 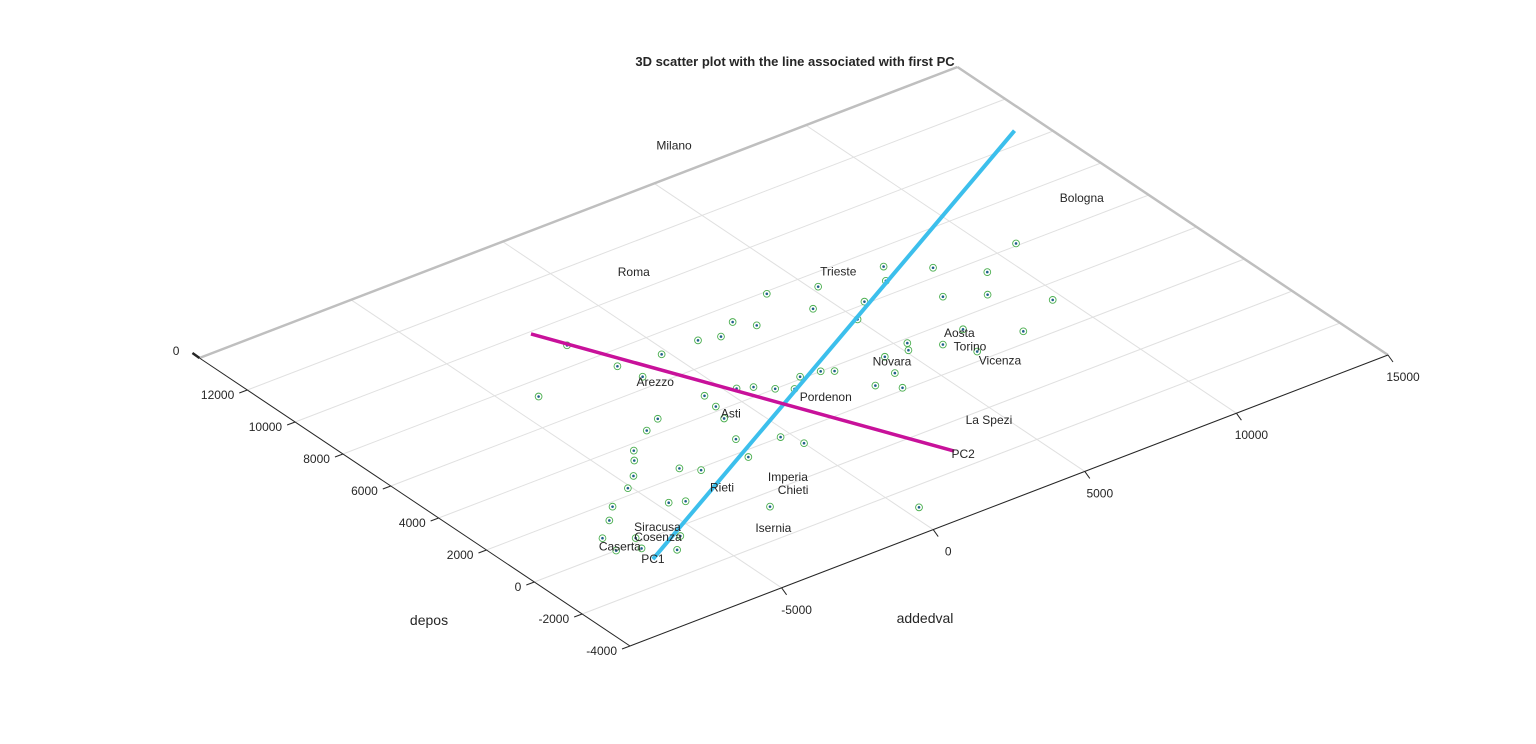 What do you see at coordinates (620, 547) in the screenshot?
I see `city-label: Caserta` at bounding box center [620, 547].